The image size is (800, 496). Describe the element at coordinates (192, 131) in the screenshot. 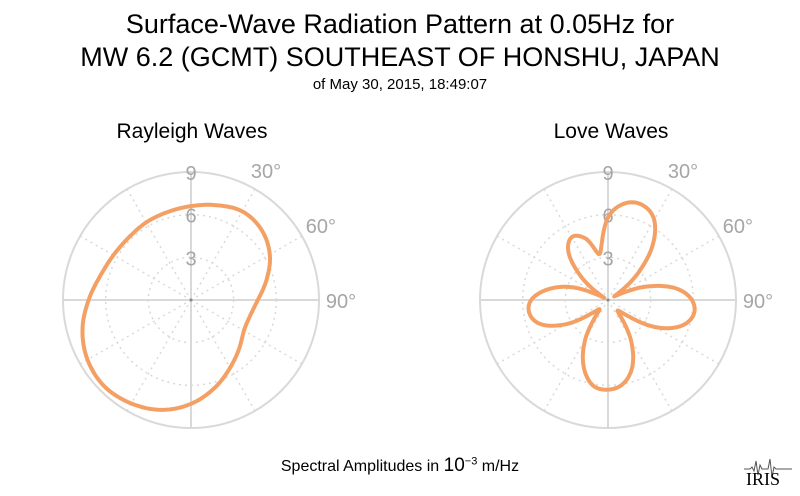

I see `rayleigh-panel-title: Rayleigh Waves` at that location.